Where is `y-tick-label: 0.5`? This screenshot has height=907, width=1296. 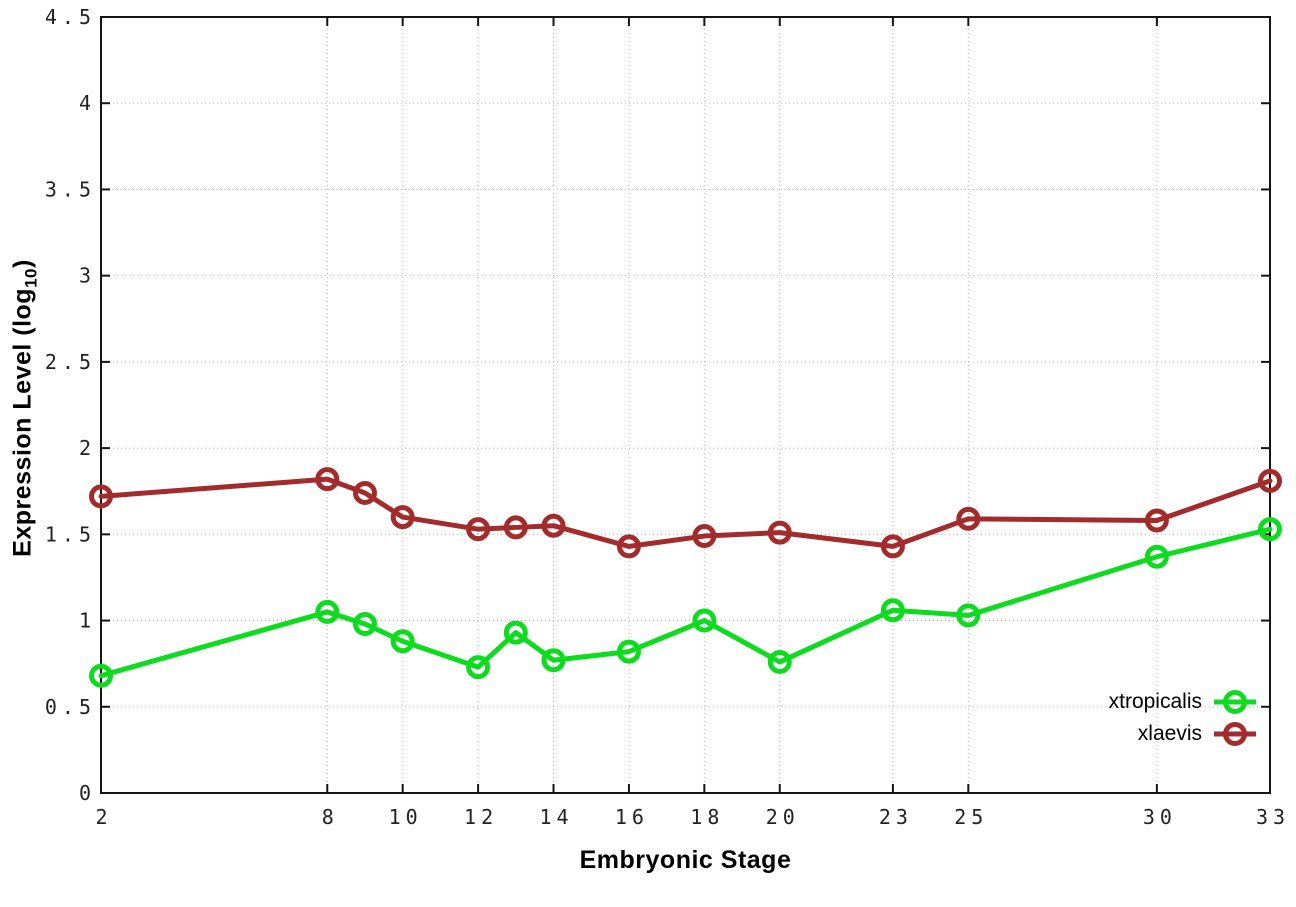
y-tick-label: 0.5 is located at coordinates (70, 707).